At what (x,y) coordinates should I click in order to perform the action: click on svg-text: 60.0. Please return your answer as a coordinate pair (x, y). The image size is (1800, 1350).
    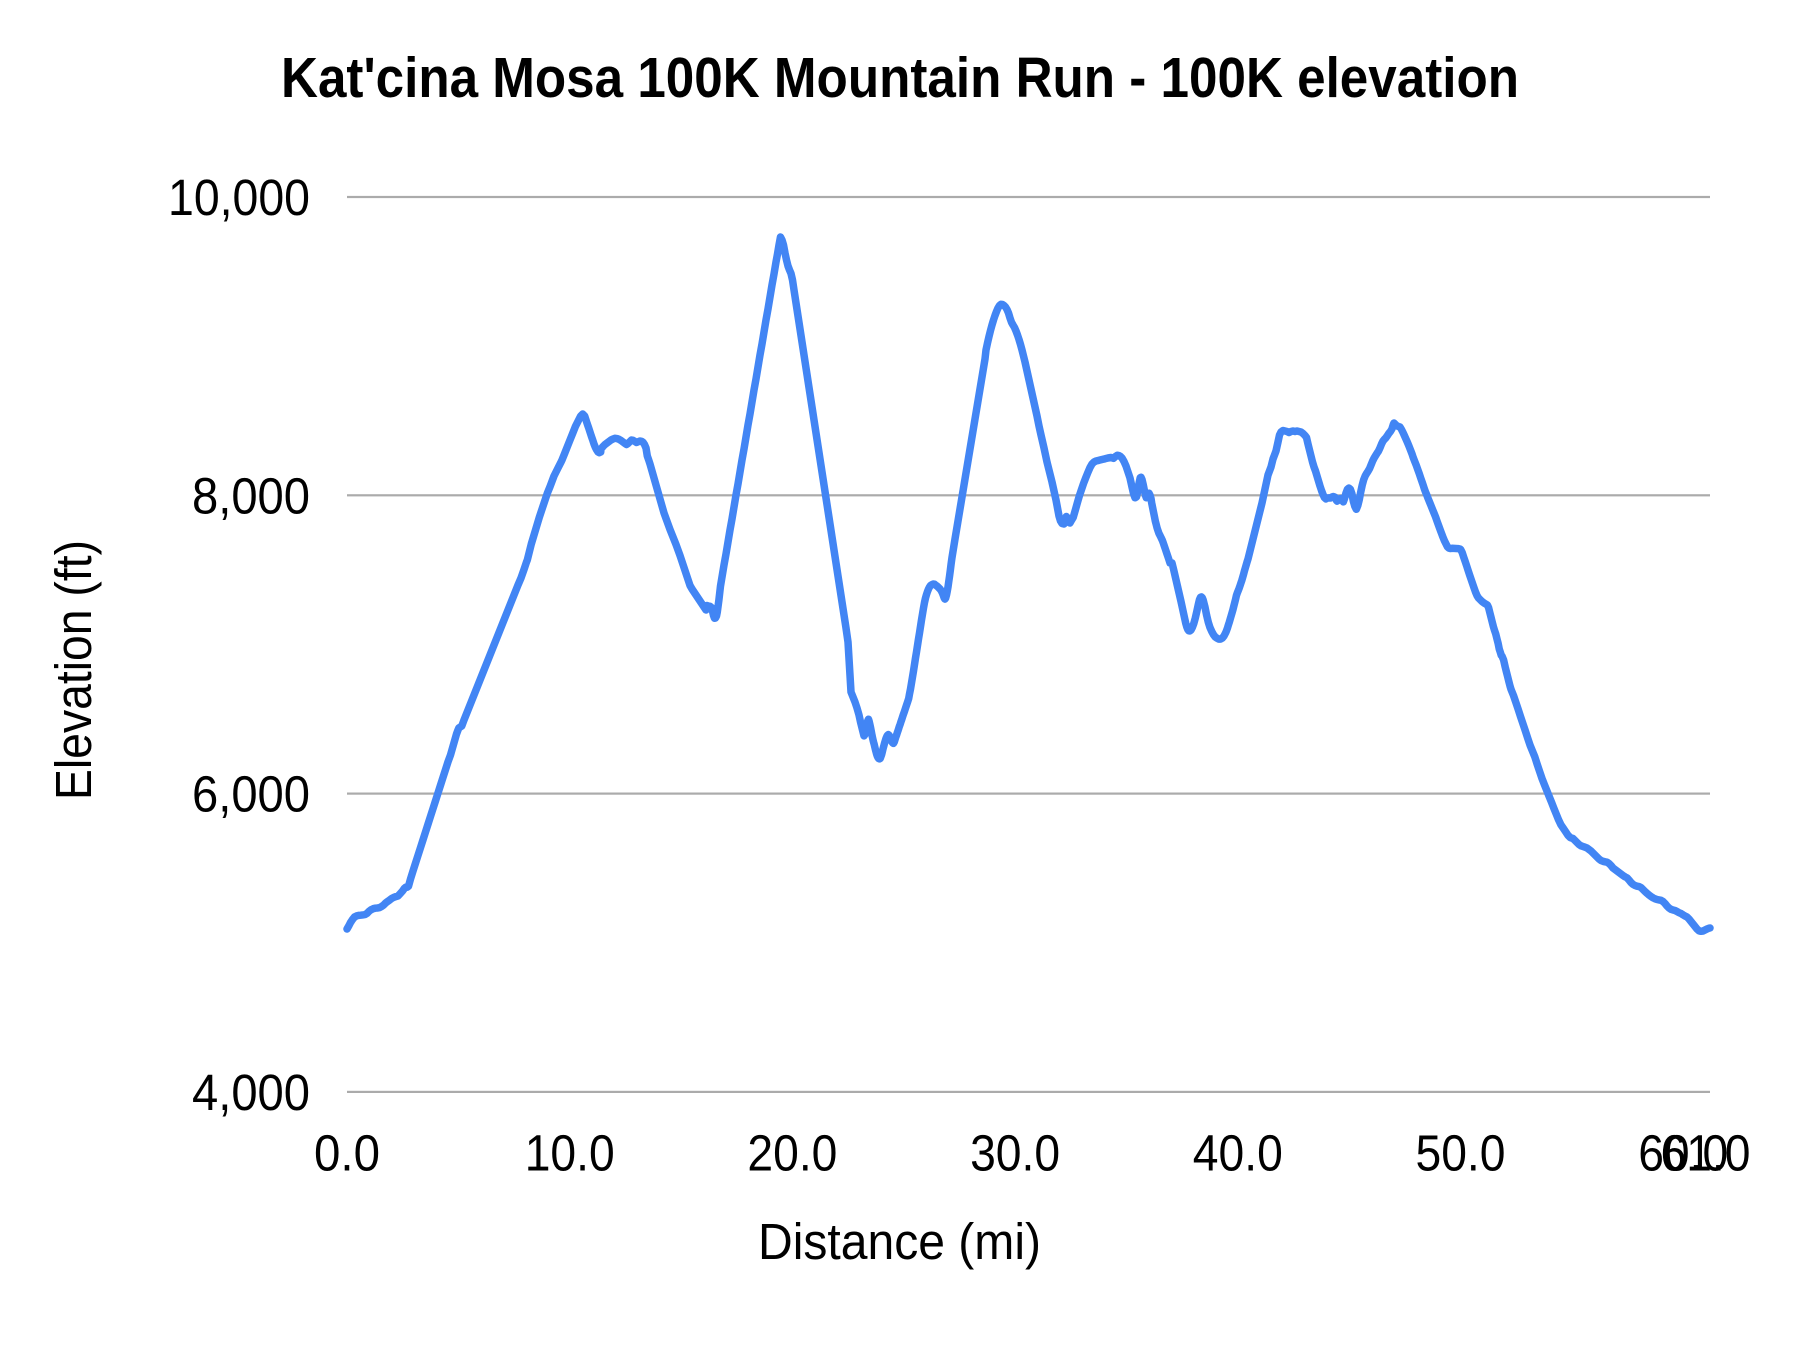
    Looking at the image, I should click on (1683, 1153).